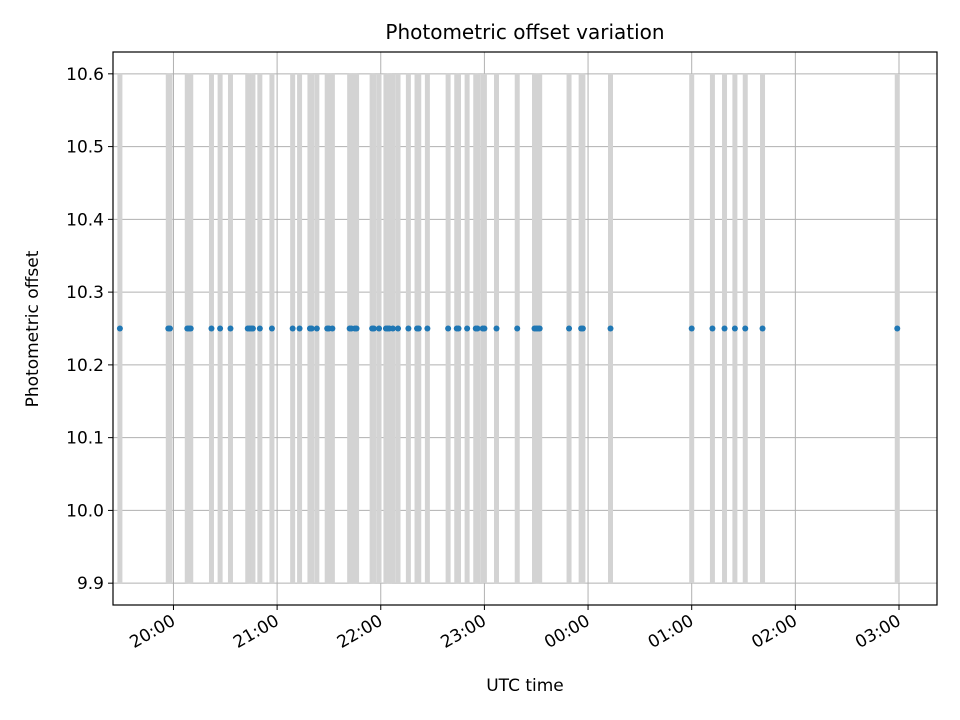 Image resolution: width=960 pixels, height=720 pixels. What do you see at coordinates (85, 511) in the screenshot?
I see `y-tick-label: 10.0` at bounding box center [85, 511].